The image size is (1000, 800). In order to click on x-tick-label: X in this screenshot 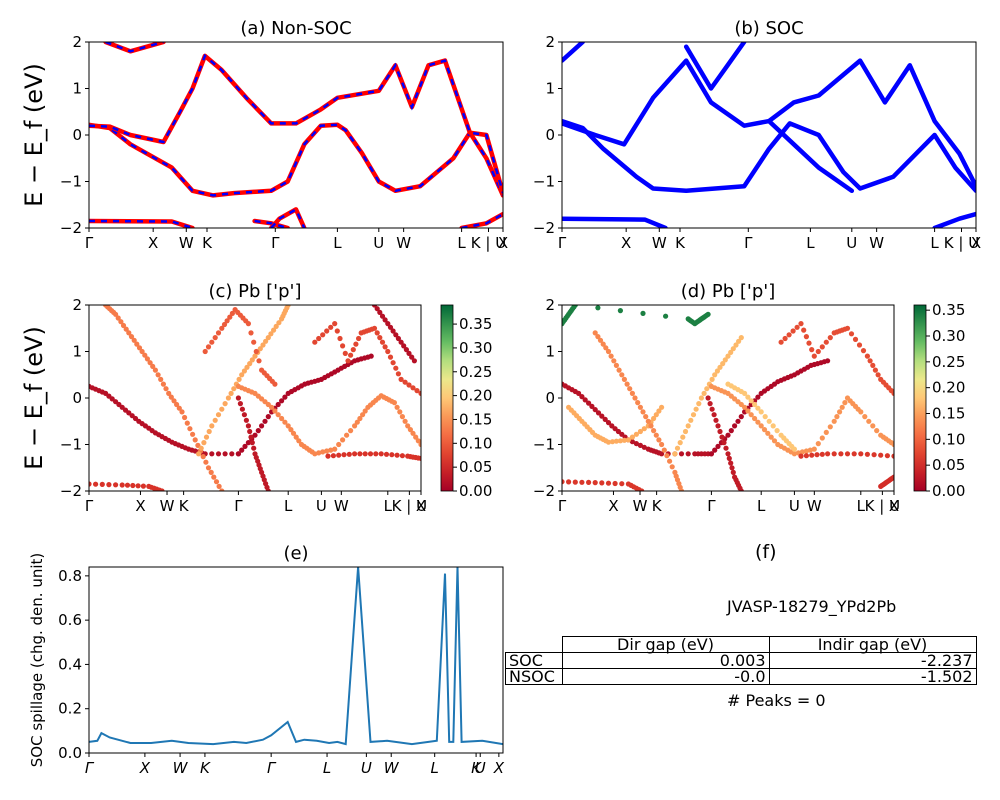, I will do `click(421, 506)`.